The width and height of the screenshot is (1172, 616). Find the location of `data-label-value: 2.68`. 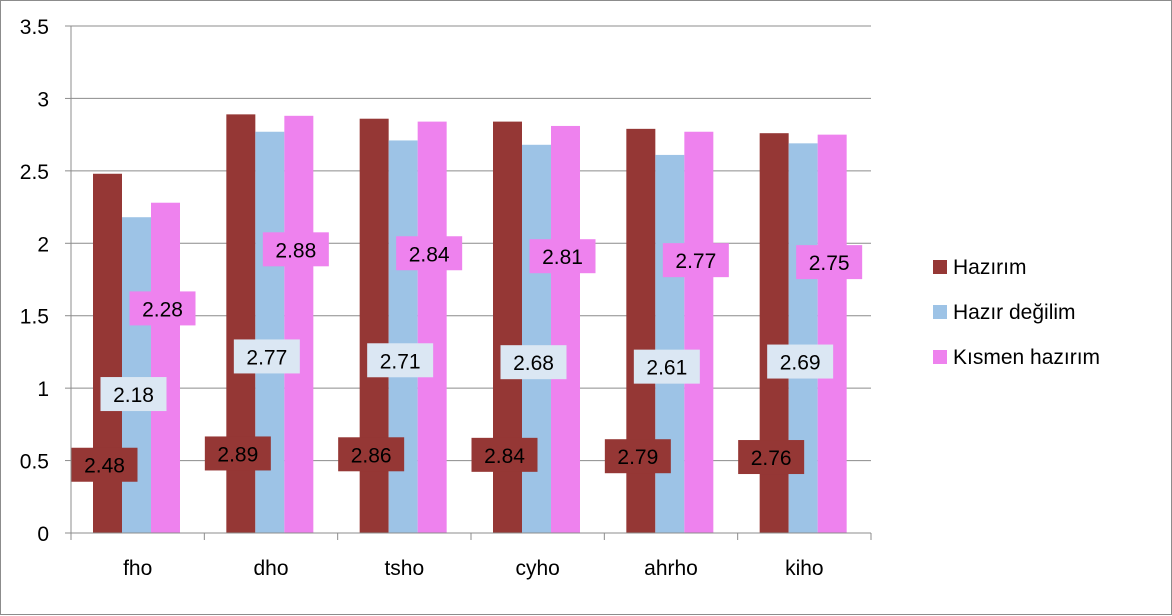

data-label-value: 2.68 is located at coordinates (533, 363).